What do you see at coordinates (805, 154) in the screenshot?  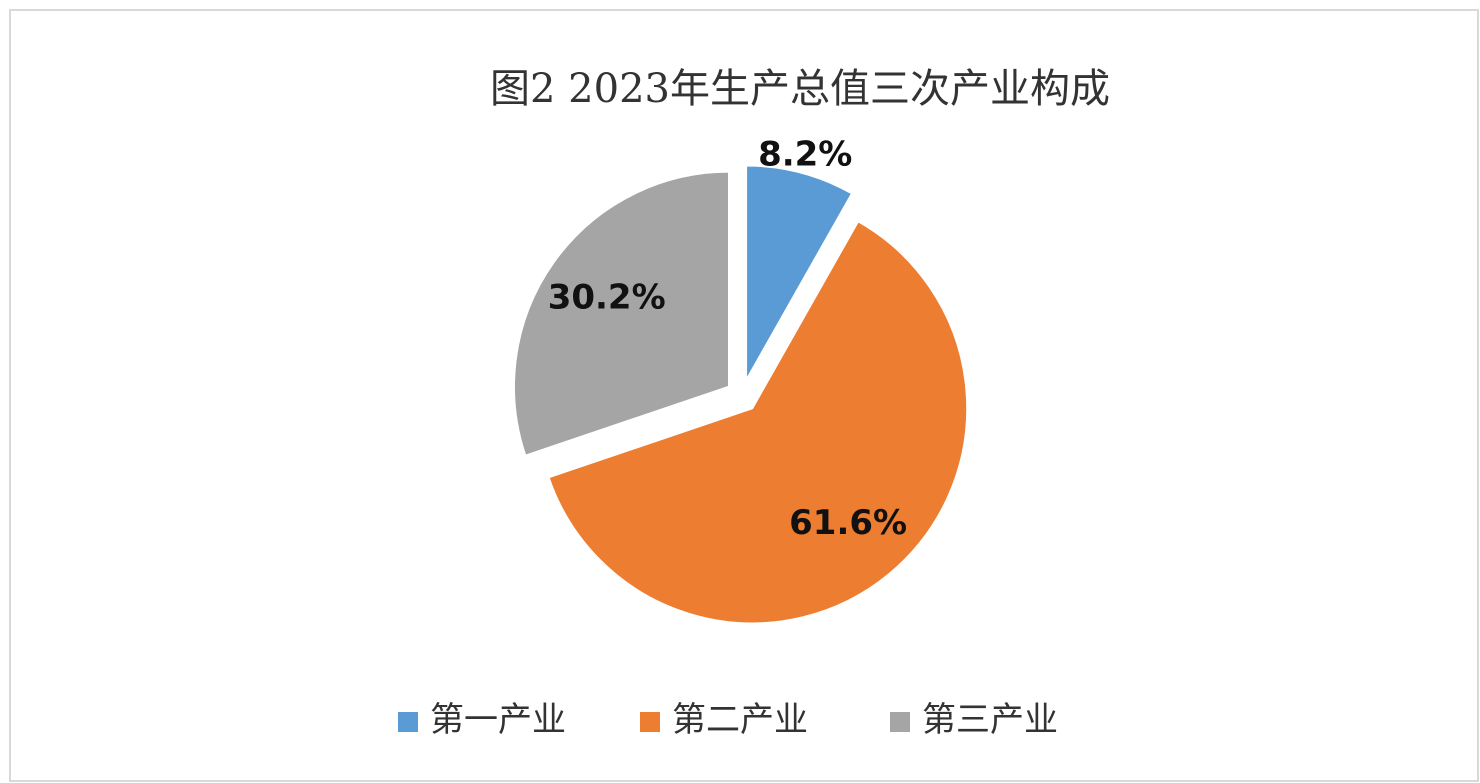 I see `data-label: 8.2%` at bounding box center [805, 154].